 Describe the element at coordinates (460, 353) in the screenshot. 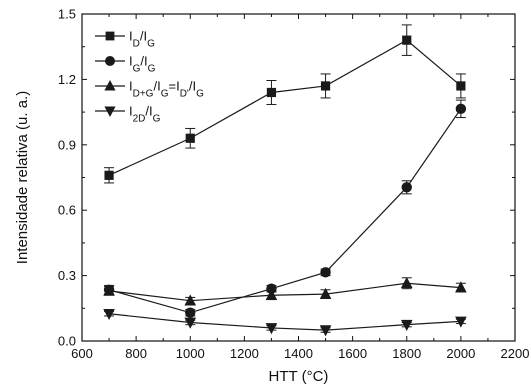

I see `x-tick-label: 2000` at that location.